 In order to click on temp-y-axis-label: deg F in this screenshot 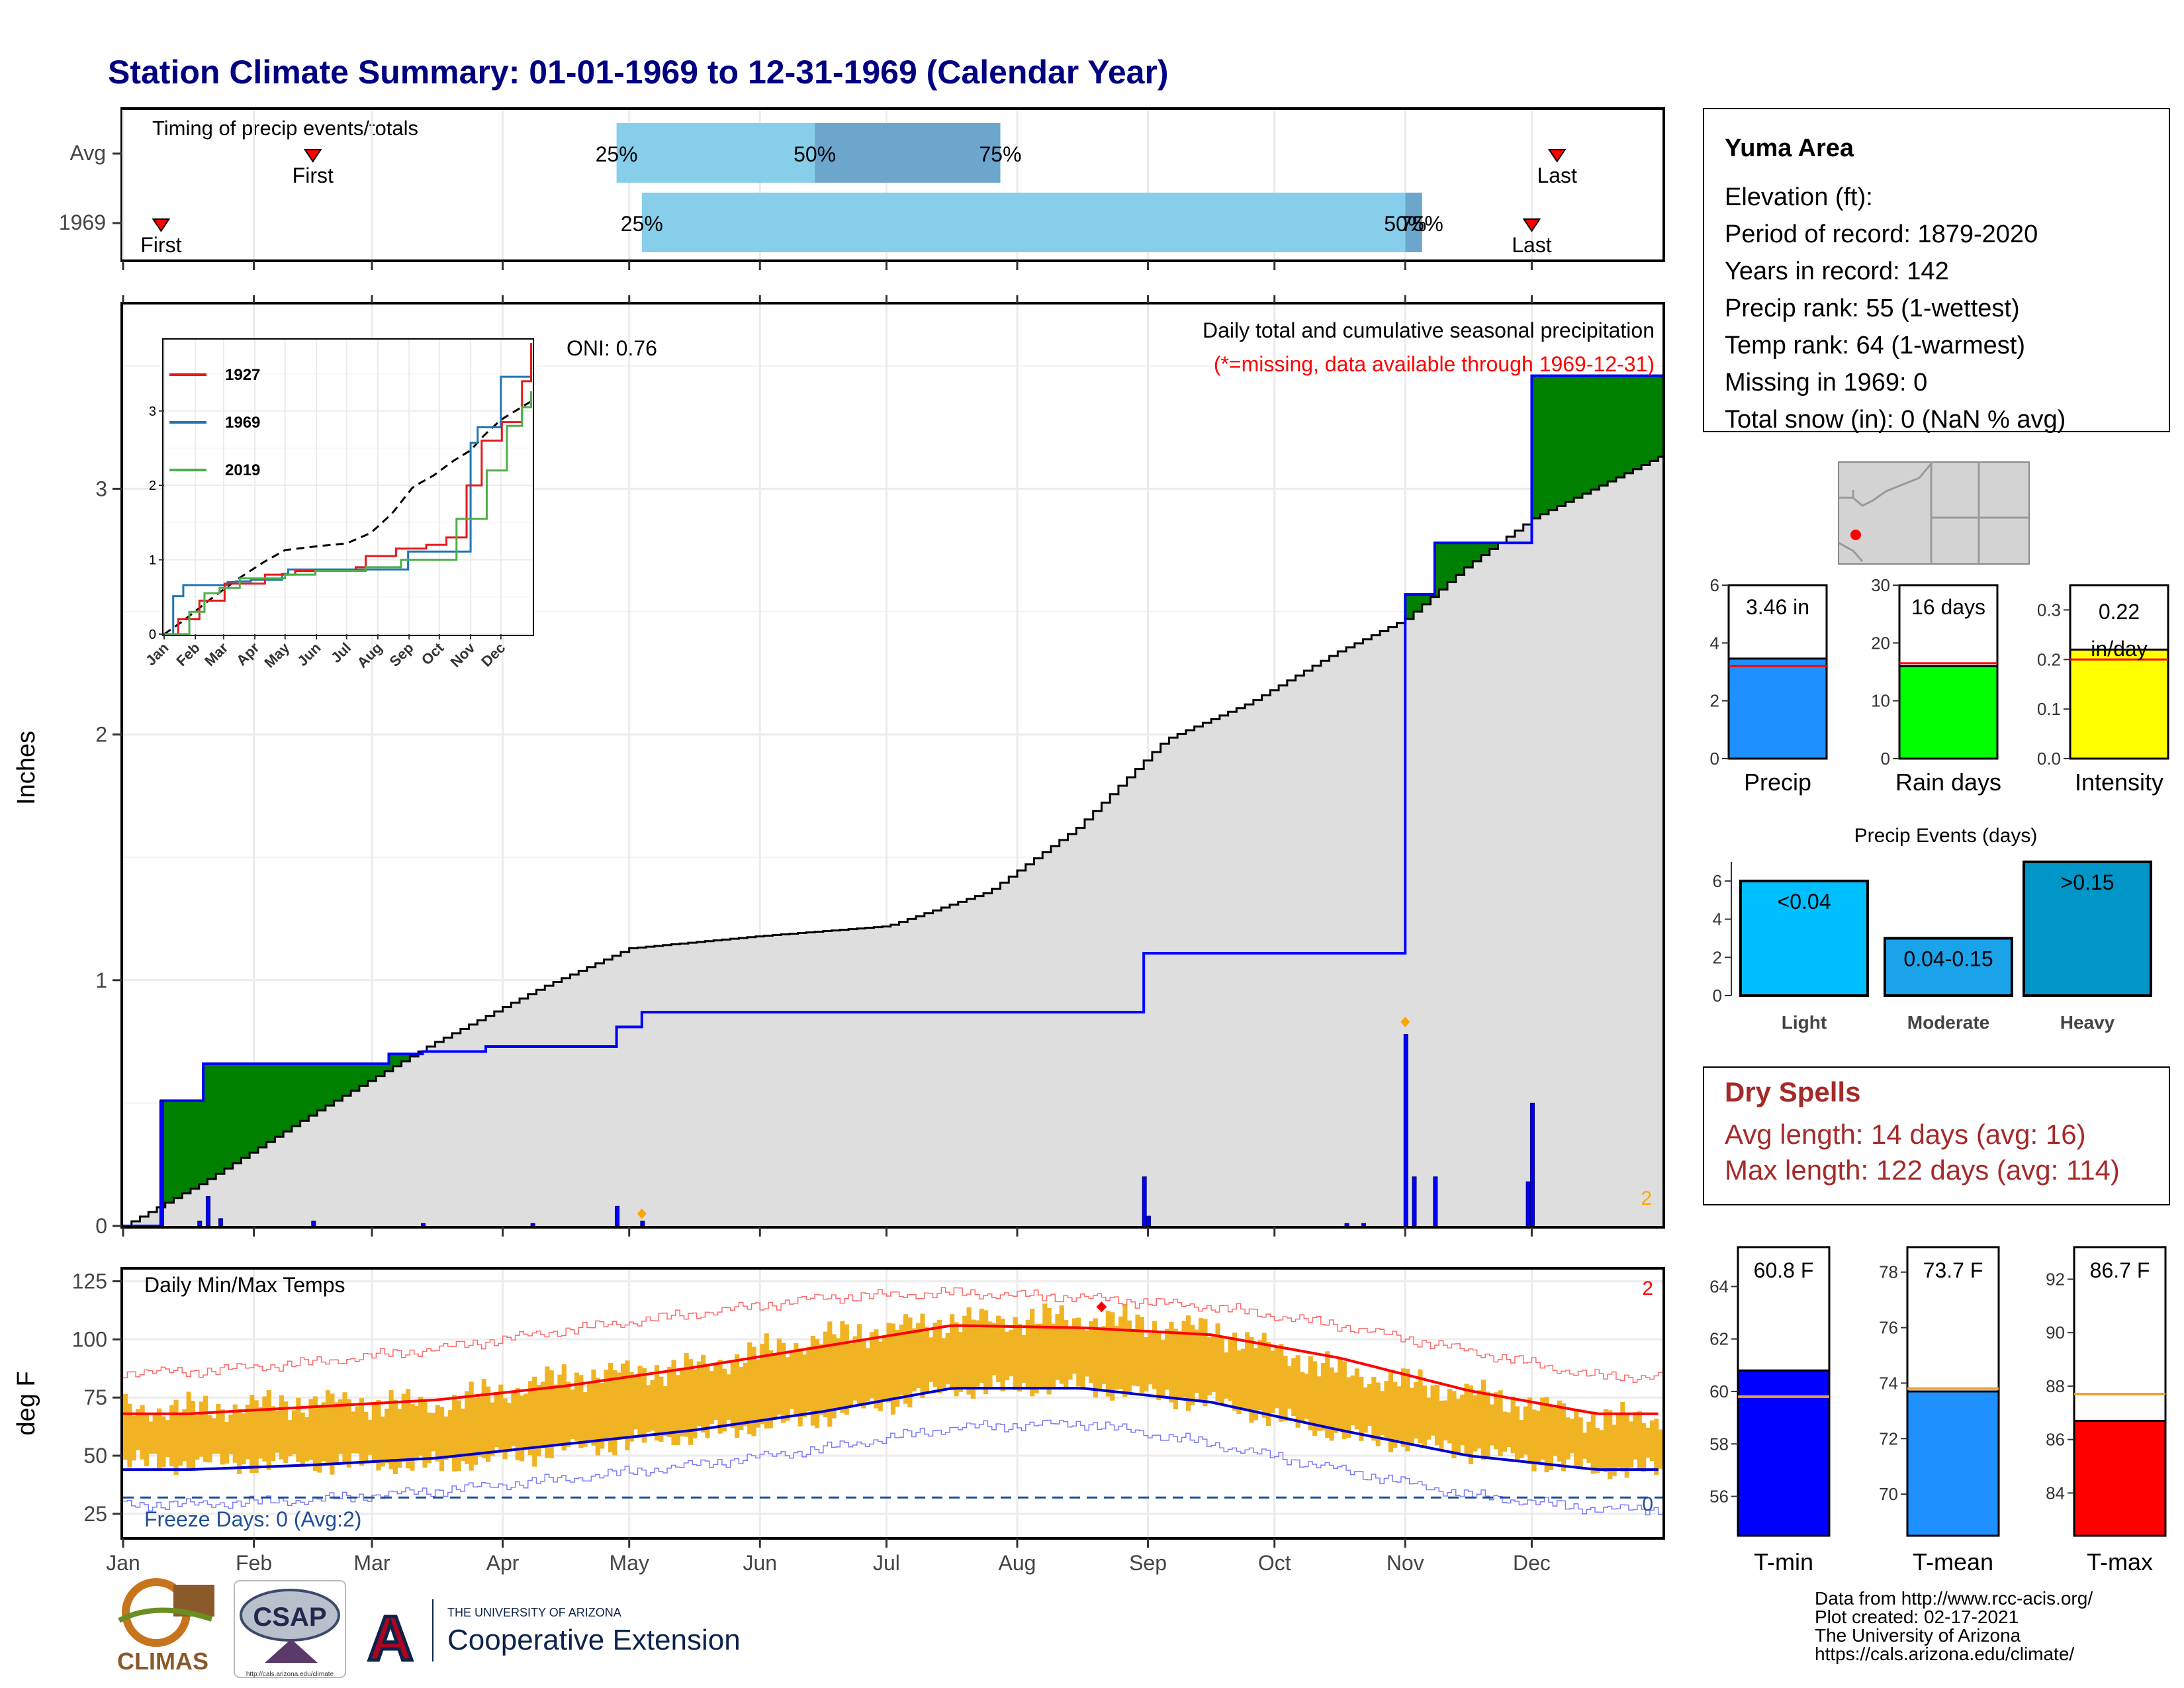, I will do `click(26, 1403)`.